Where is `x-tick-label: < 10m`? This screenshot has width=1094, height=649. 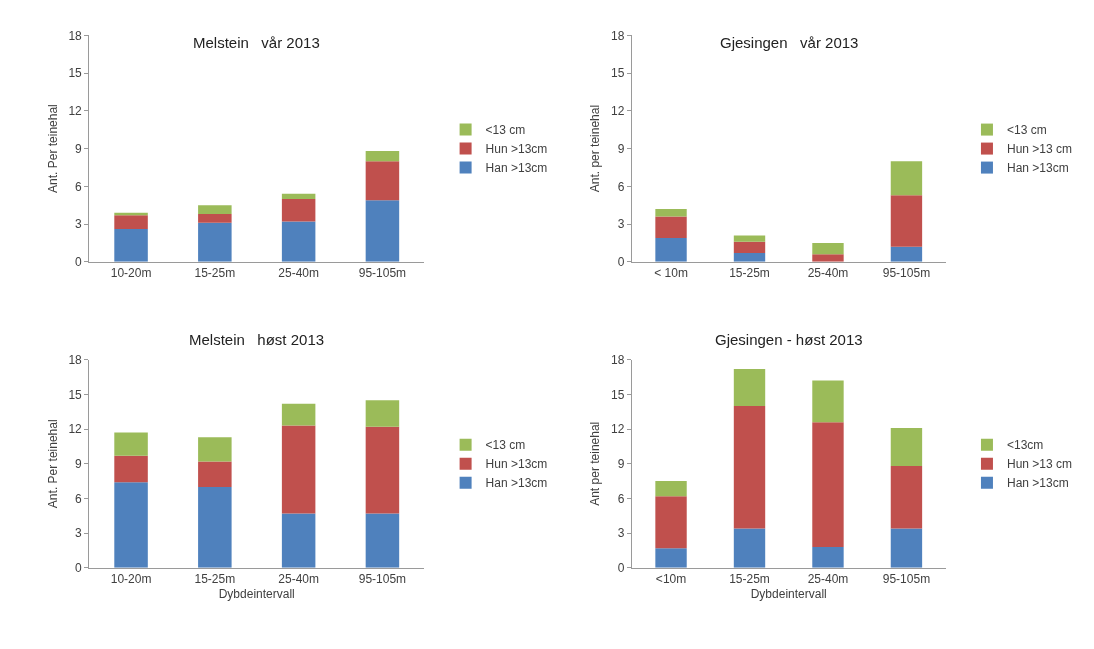 x-tick-label: < 10m is located at coordinates (671, 273).